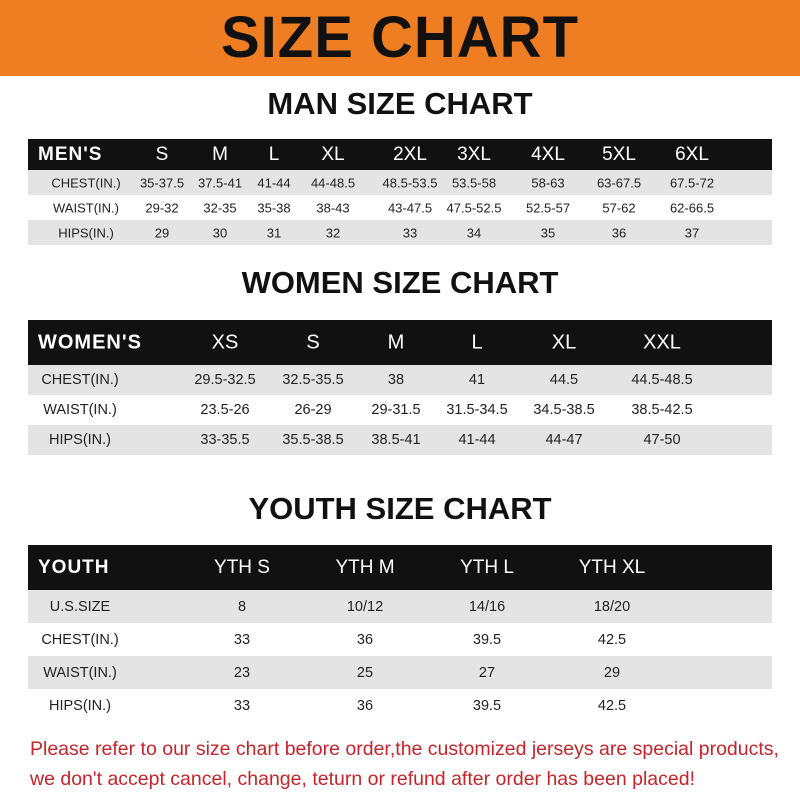  Describe the element at coordinates (477, 410) in the screenshot. I see `cell-value: 31.5-34.5` at that location.